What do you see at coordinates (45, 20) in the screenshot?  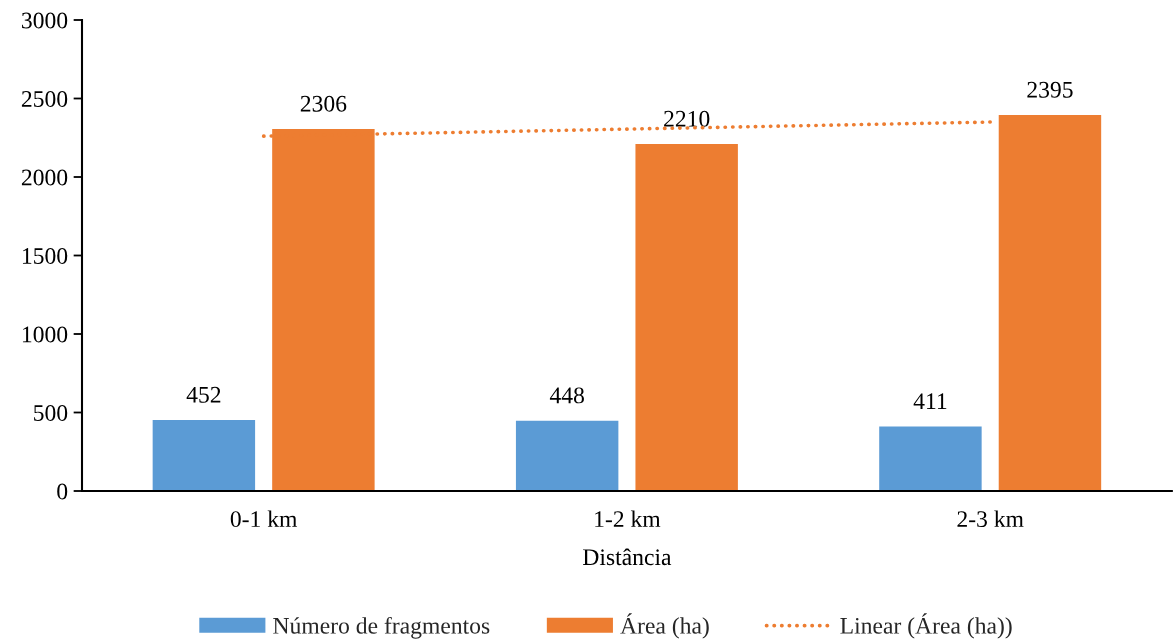 I see `y-tick-label: 3000` at bounding box center [45, 20].